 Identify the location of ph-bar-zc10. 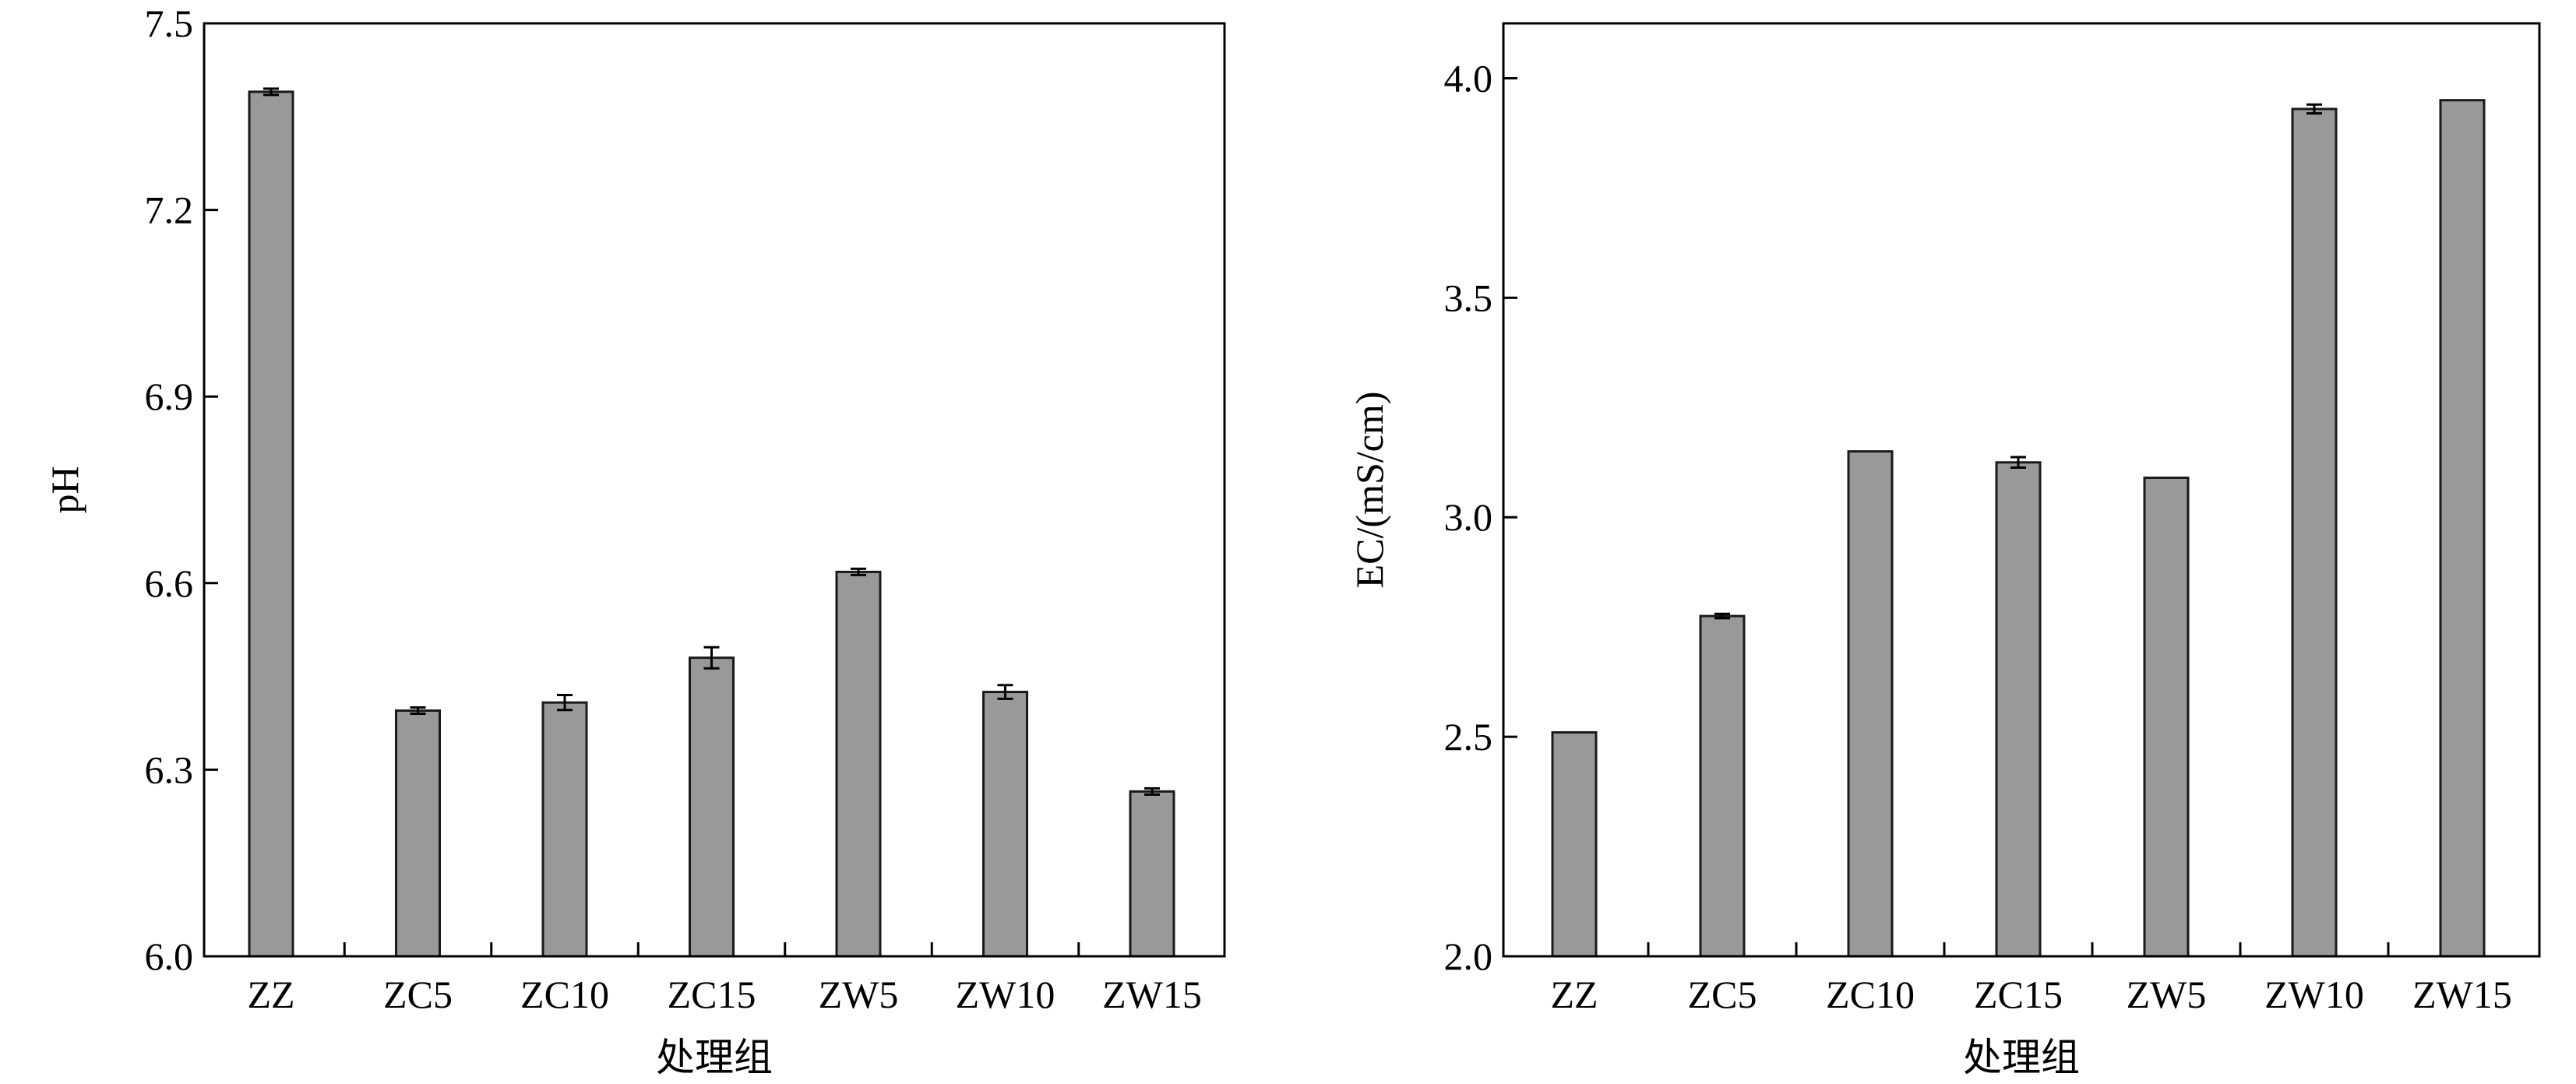
(564, 829).